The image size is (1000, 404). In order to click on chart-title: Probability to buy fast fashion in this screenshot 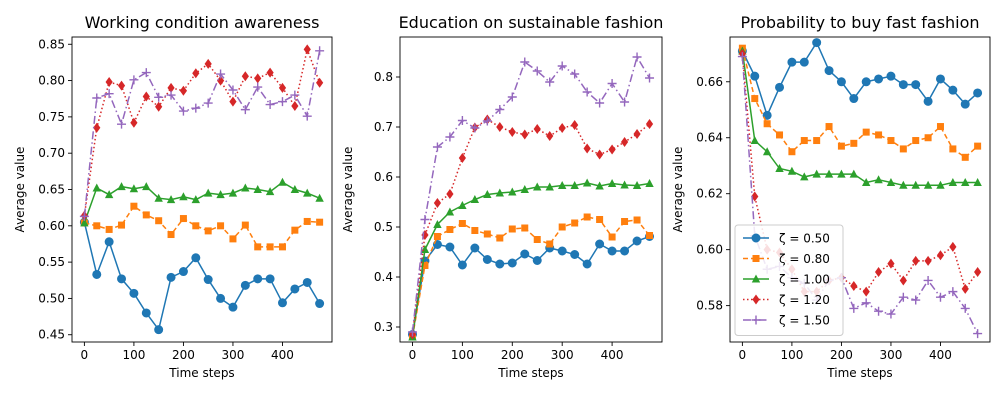, I will do `click(859, 22)`.